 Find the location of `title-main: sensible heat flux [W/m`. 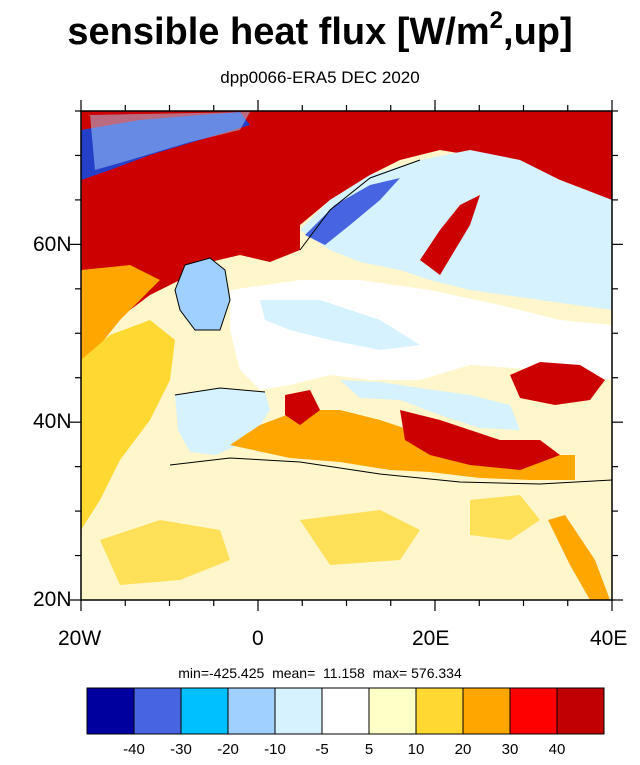

title-main: sensible heat flux [W/m is located at coordinates (278, 32).